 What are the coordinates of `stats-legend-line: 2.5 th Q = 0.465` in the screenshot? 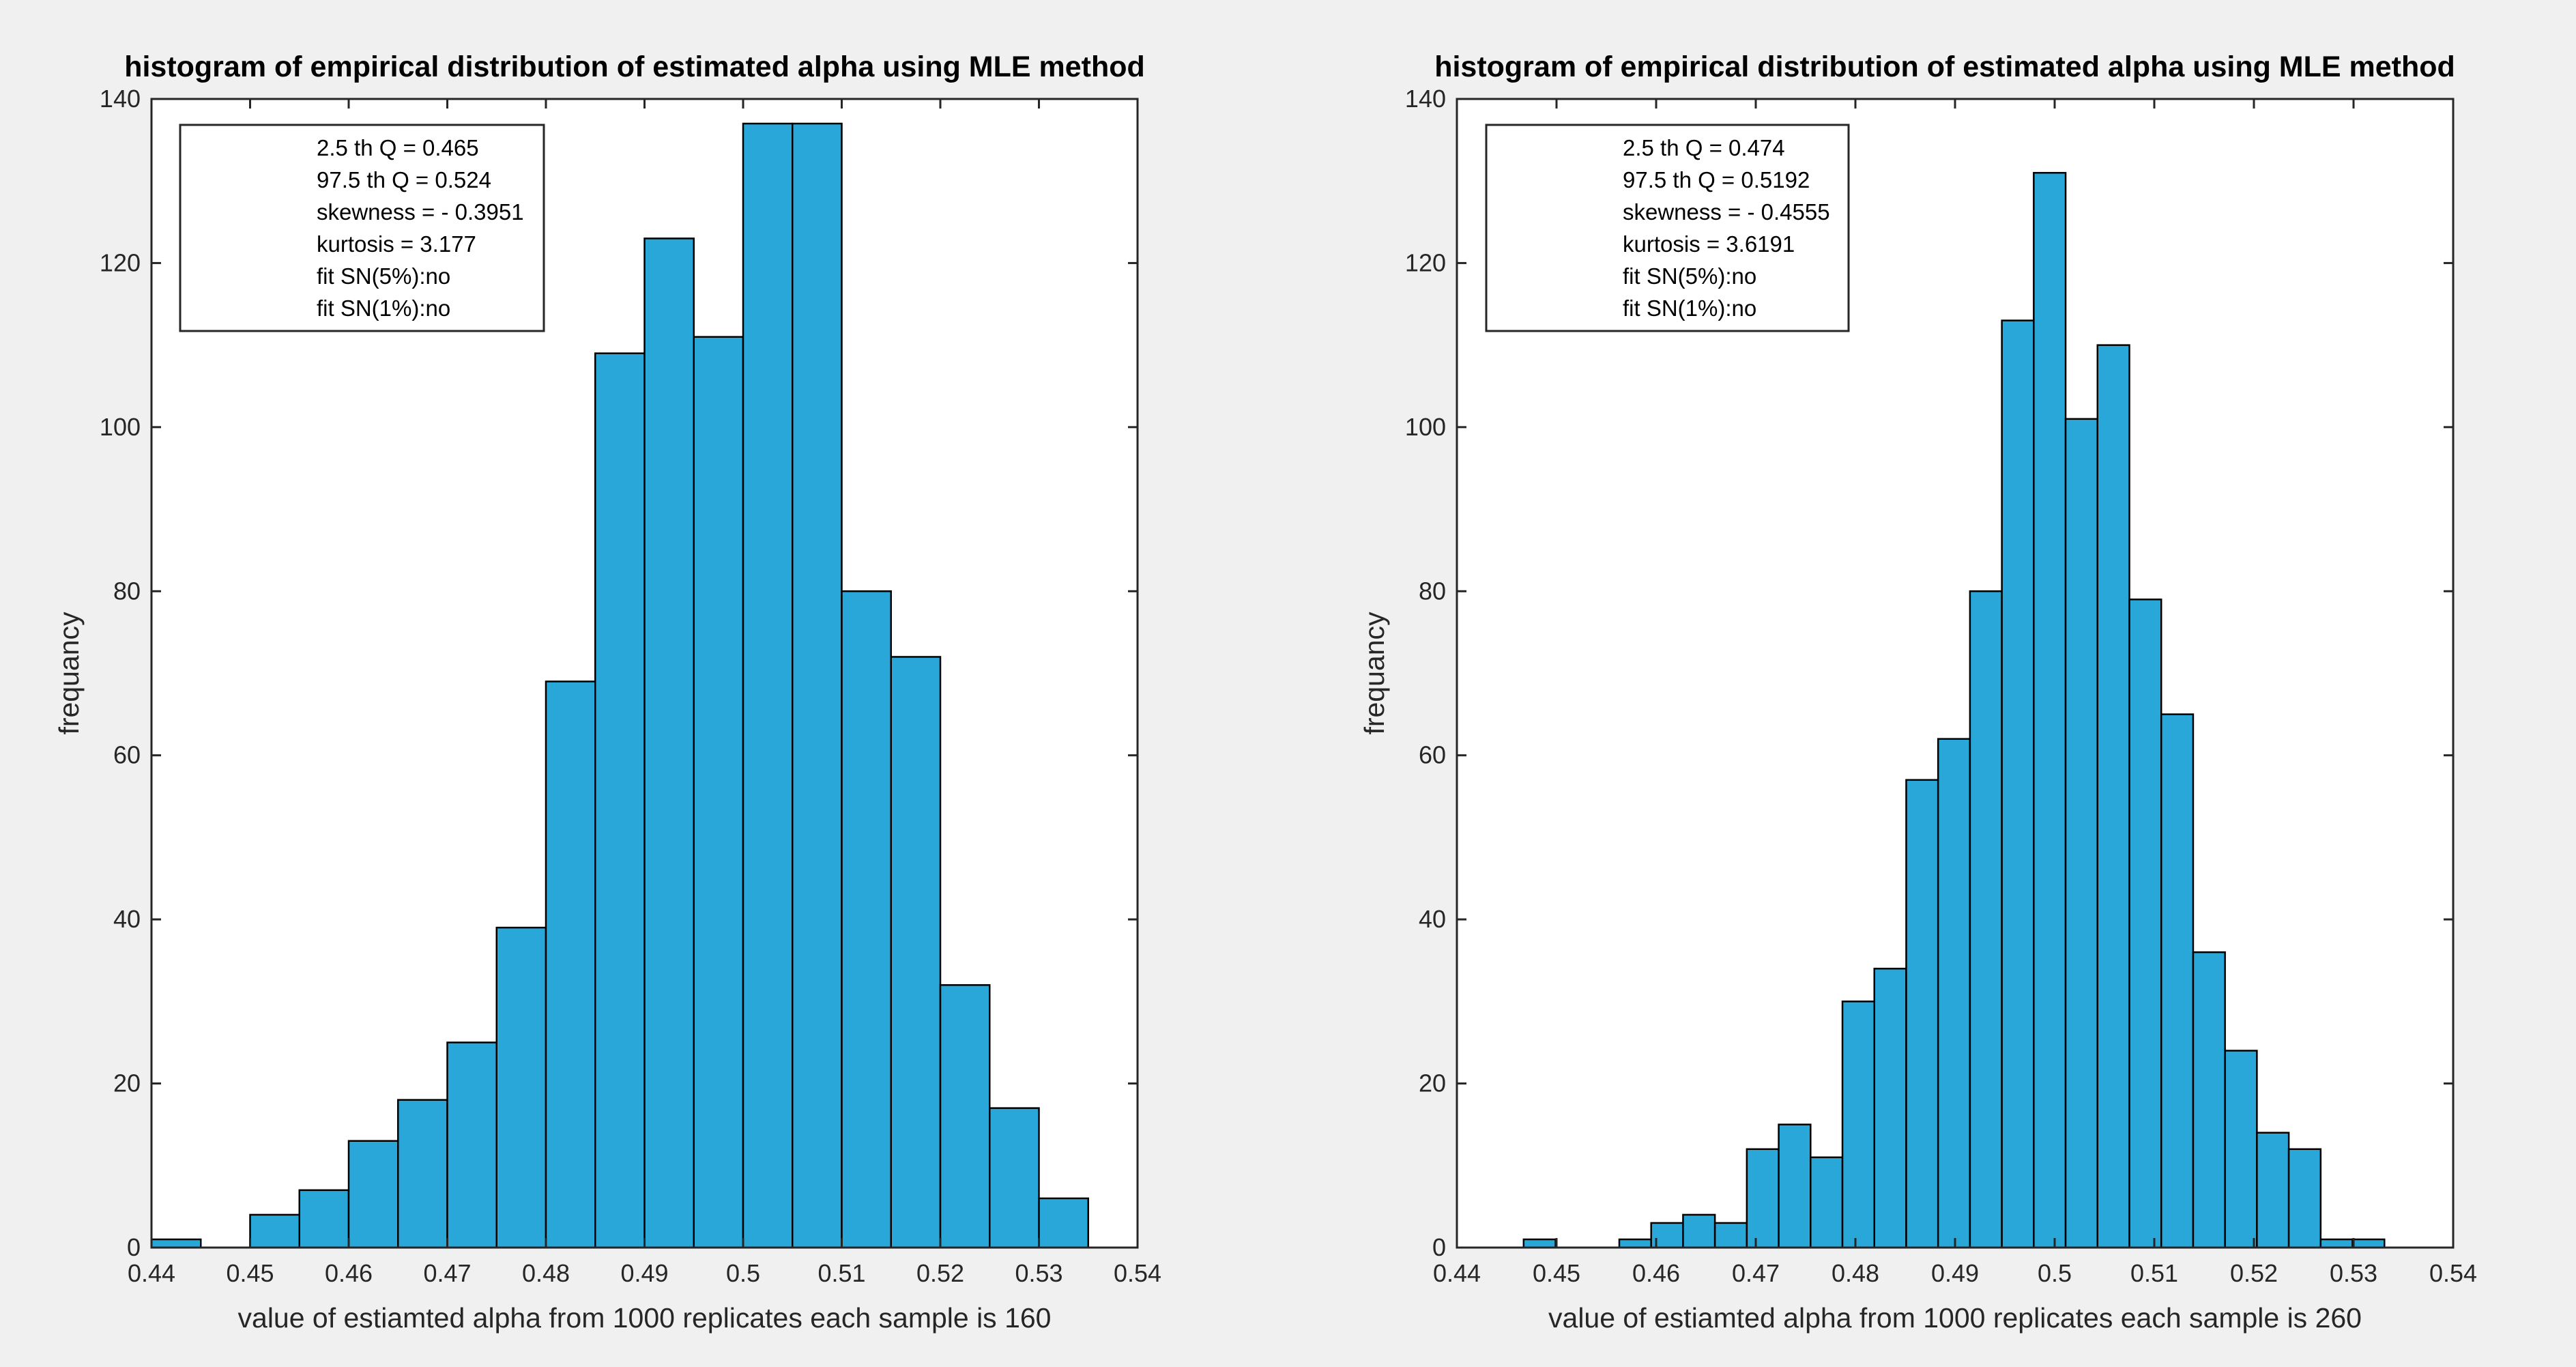 It's located at (398, 147).